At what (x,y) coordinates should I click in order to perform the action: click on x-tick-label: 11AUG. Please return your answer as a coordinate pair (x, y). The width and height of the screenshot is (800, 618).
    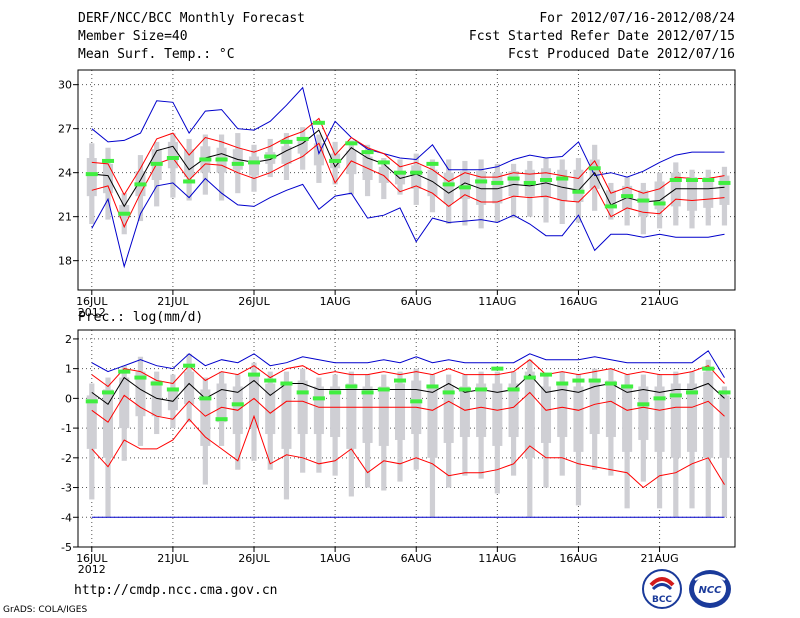
    Looking at the image, I should click on (497, 558).